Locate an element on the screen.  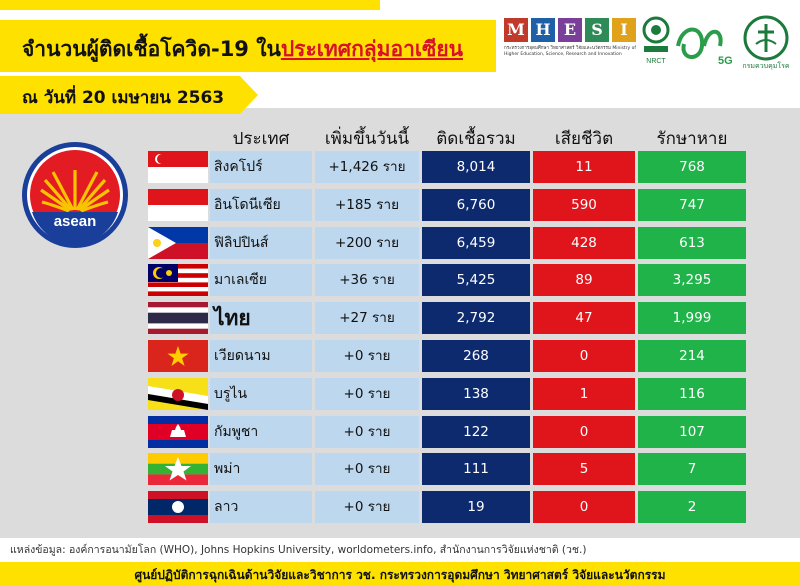
total-cases-cell: 19 is located at coordinates (476, 507).